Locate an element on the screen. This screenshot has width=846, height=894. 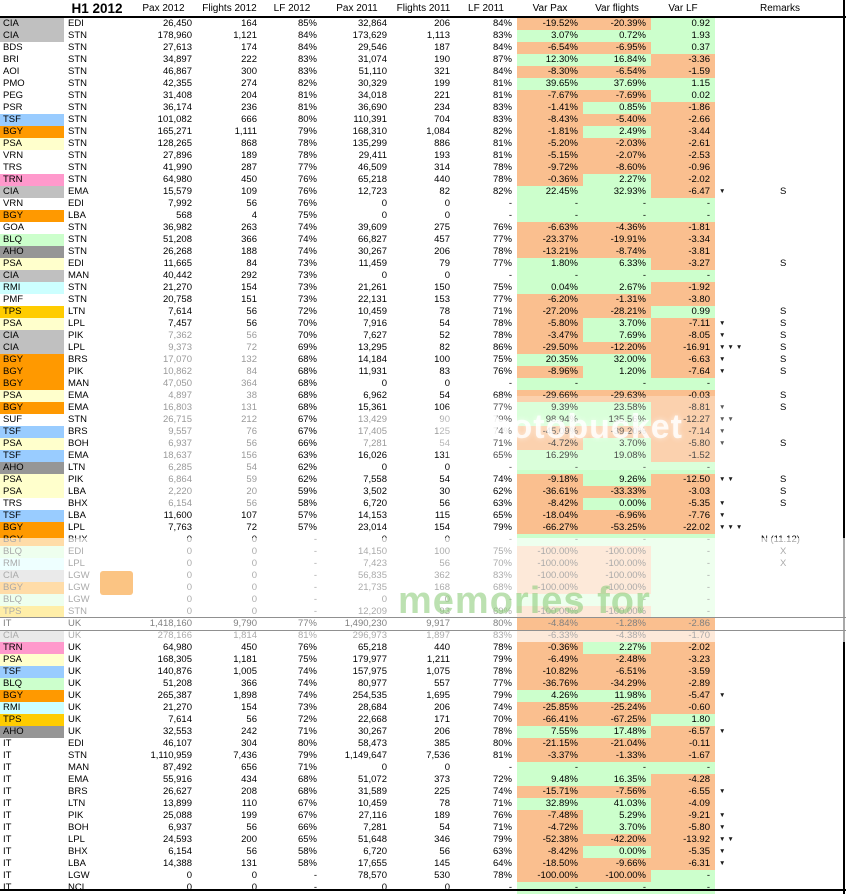
cell-var-pax: -7.67% is located at coordinates (550, 96).